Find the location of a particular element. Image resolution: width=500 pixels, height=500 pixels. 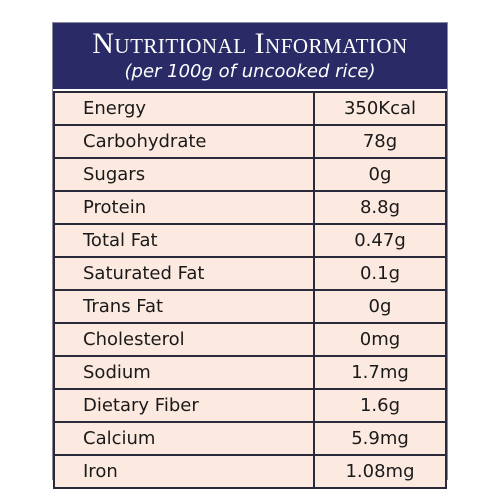

nutrient-value: 1.6g is located at coordinates (380, 405).